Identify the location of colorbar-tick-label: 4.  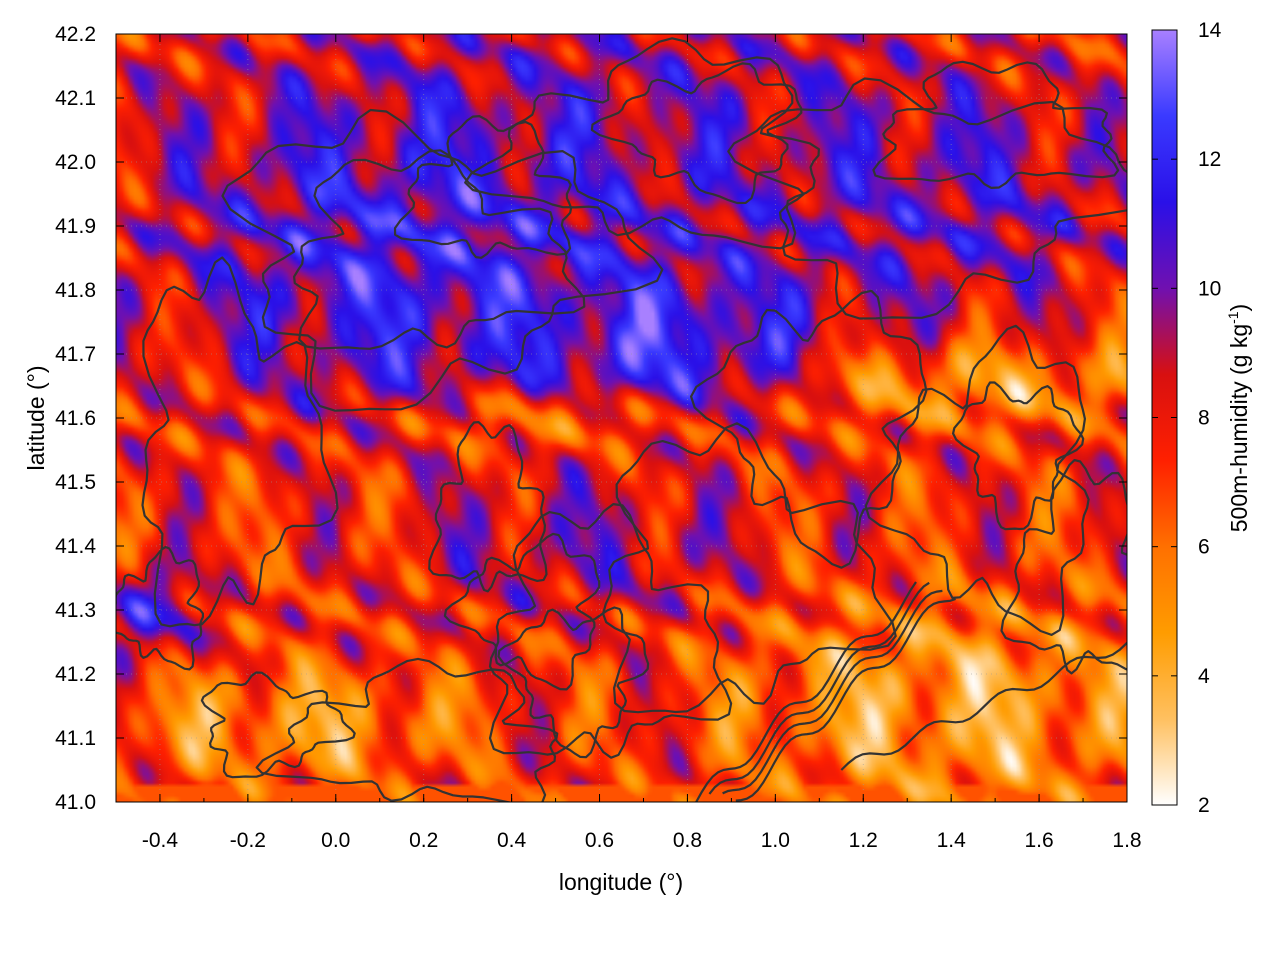
(1204, 676).